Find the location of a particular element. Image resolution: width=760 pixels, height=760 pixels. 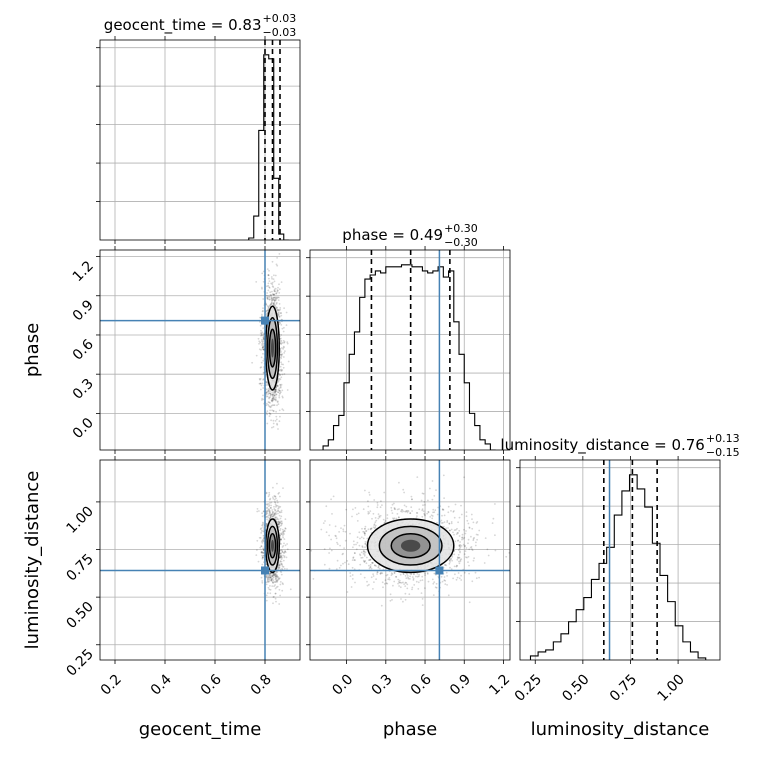

panel-frame is located at coordinates (620, 560).